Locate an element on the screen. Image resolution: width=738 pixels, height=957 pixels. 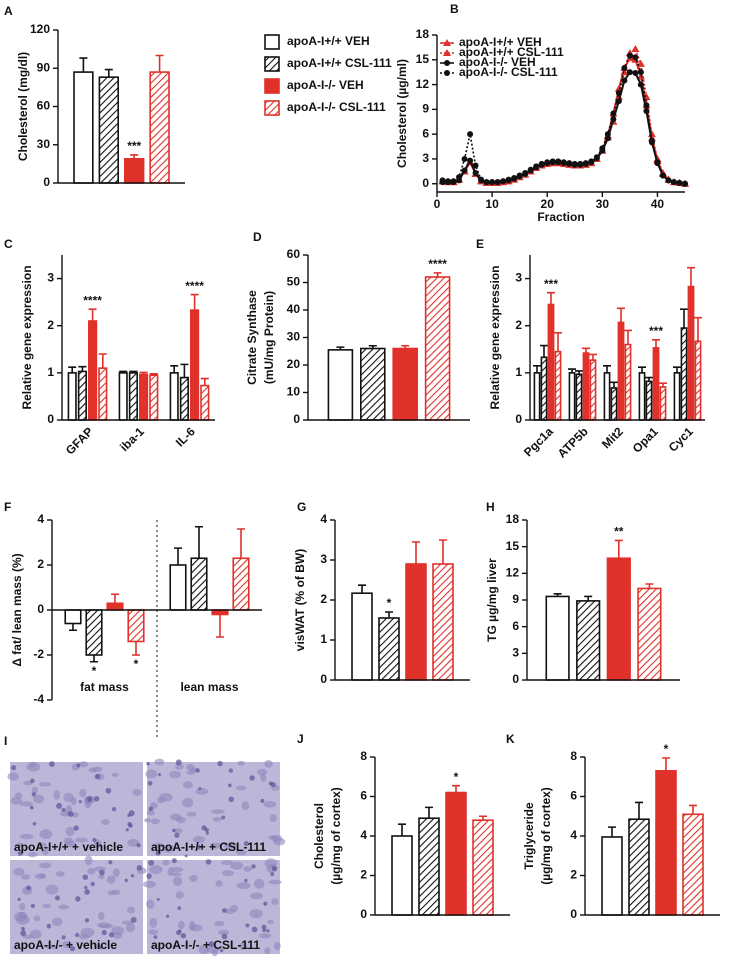
significance: **** is located at coordinates (194, 286).